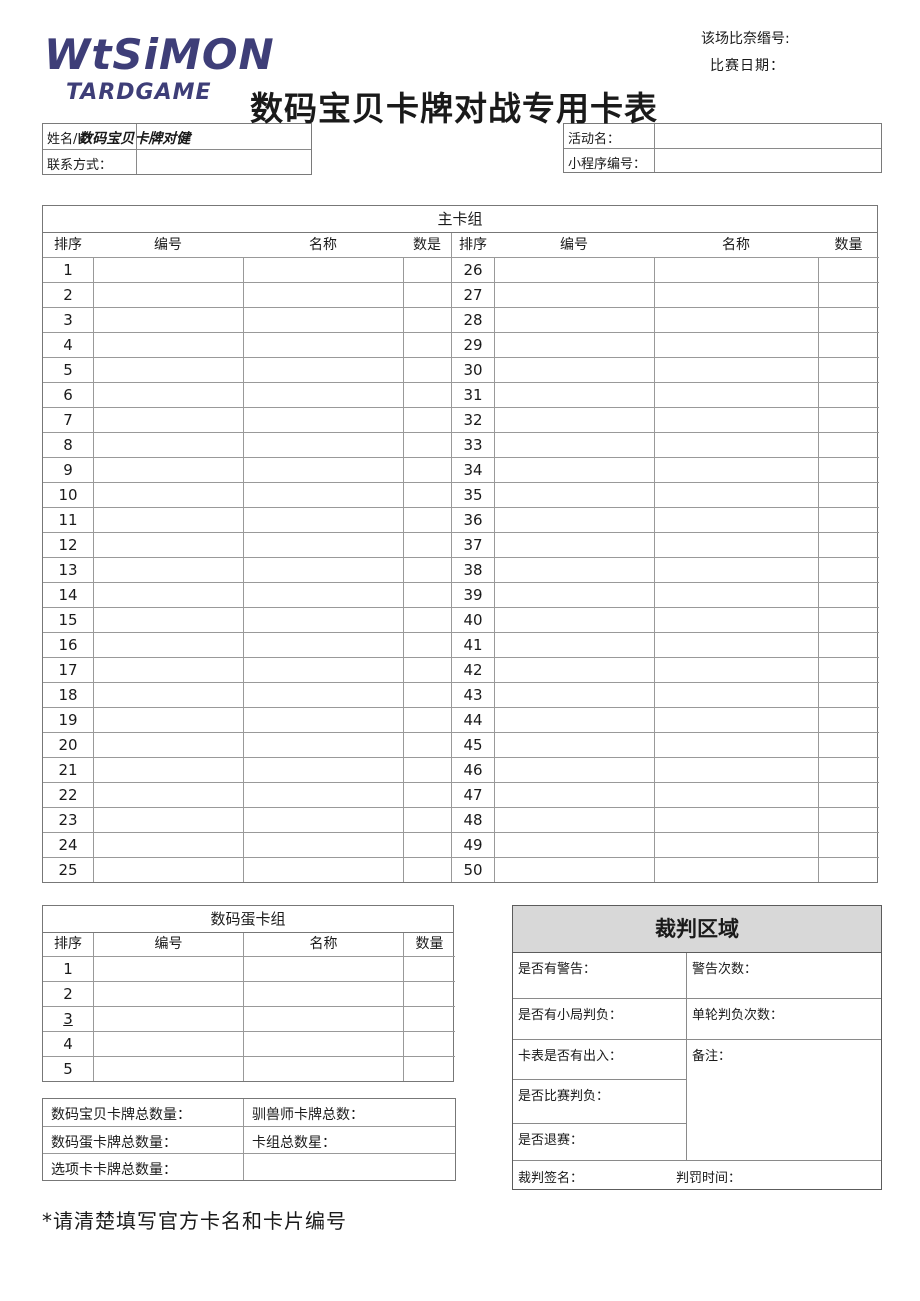  I want to click on main-deck-row-number: 2, so click(68, 294).